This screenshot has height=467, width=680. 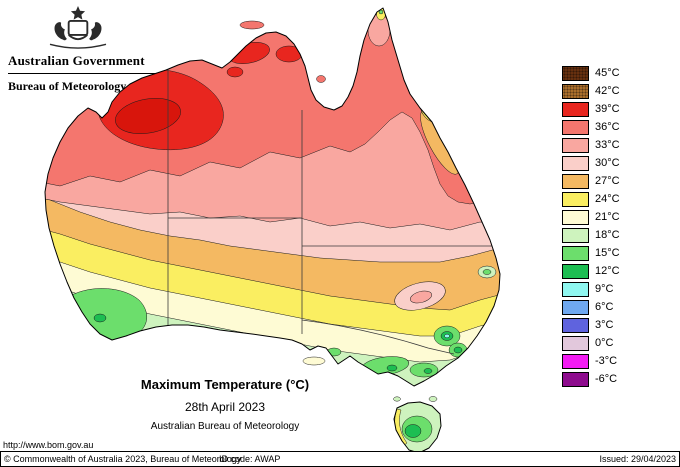 What do you see at coordinates (417, 427) in the screenshot?
I see `tasmania-coastline` at bounding box center [417, 427].